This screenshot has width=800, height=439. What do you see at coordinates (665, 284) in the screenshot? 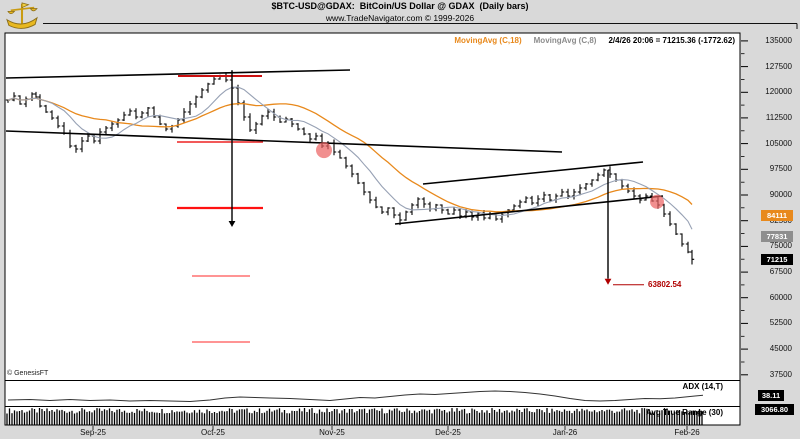
I see `target-price-label: 63802.54` at bounding box center [665, 284].